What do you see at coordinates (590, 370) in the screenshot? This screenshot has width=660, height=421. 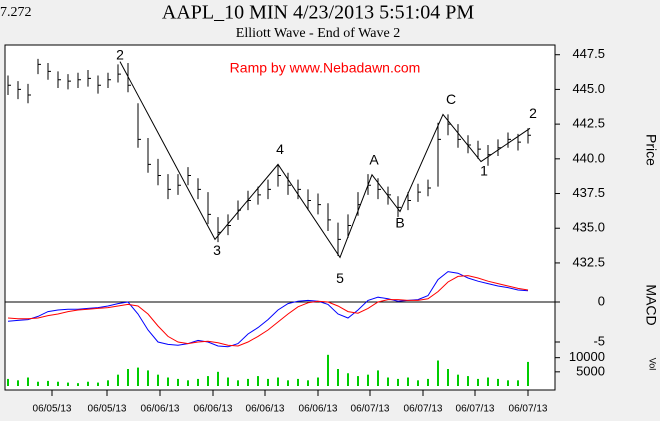 I see `y-tick-label: 5000` at bounding box center [590, 370].